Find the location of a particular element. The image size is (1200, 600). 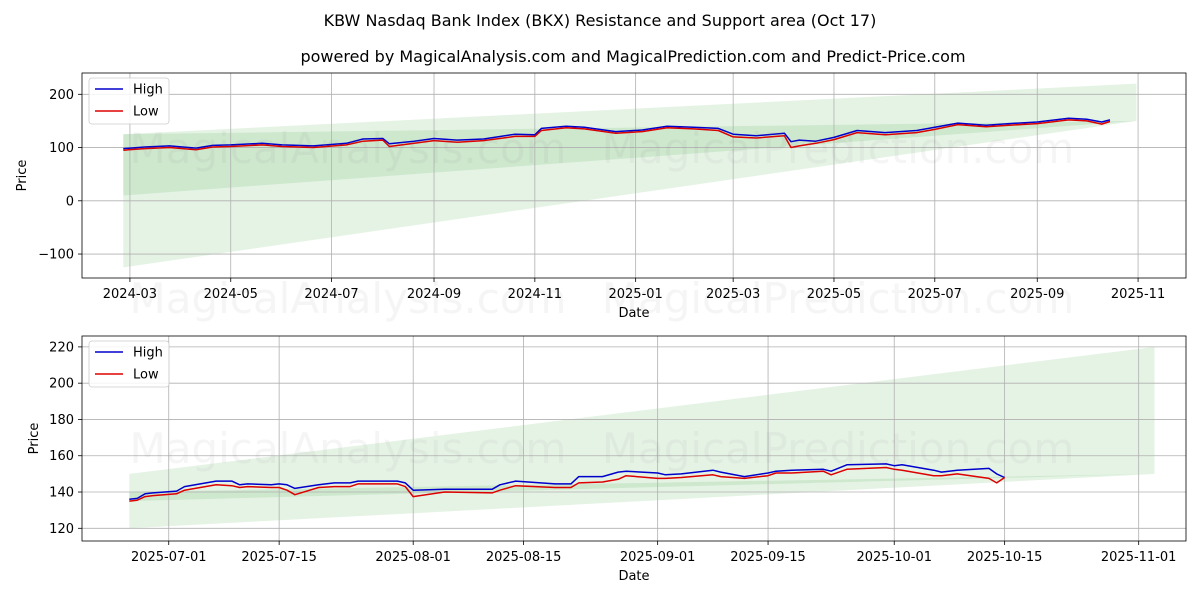

watermark-prediction-bottom: MagicalPrediction.com is located at coordinates (838, 448).